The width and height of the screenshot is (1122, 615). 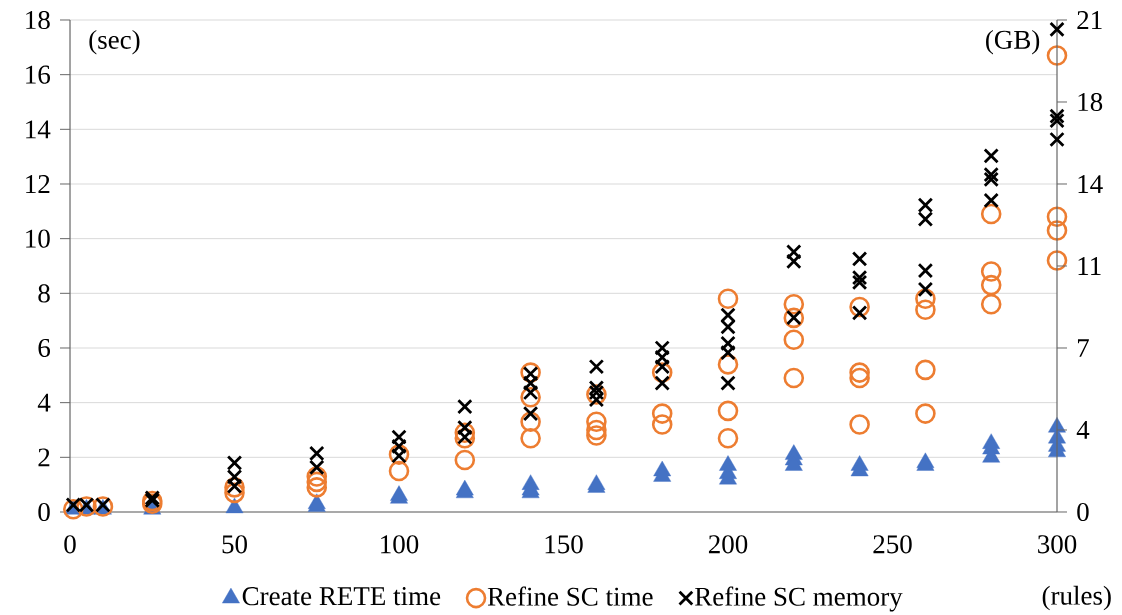 I want to click on y2-tick-label: 4, so click(x=1083, y=430).